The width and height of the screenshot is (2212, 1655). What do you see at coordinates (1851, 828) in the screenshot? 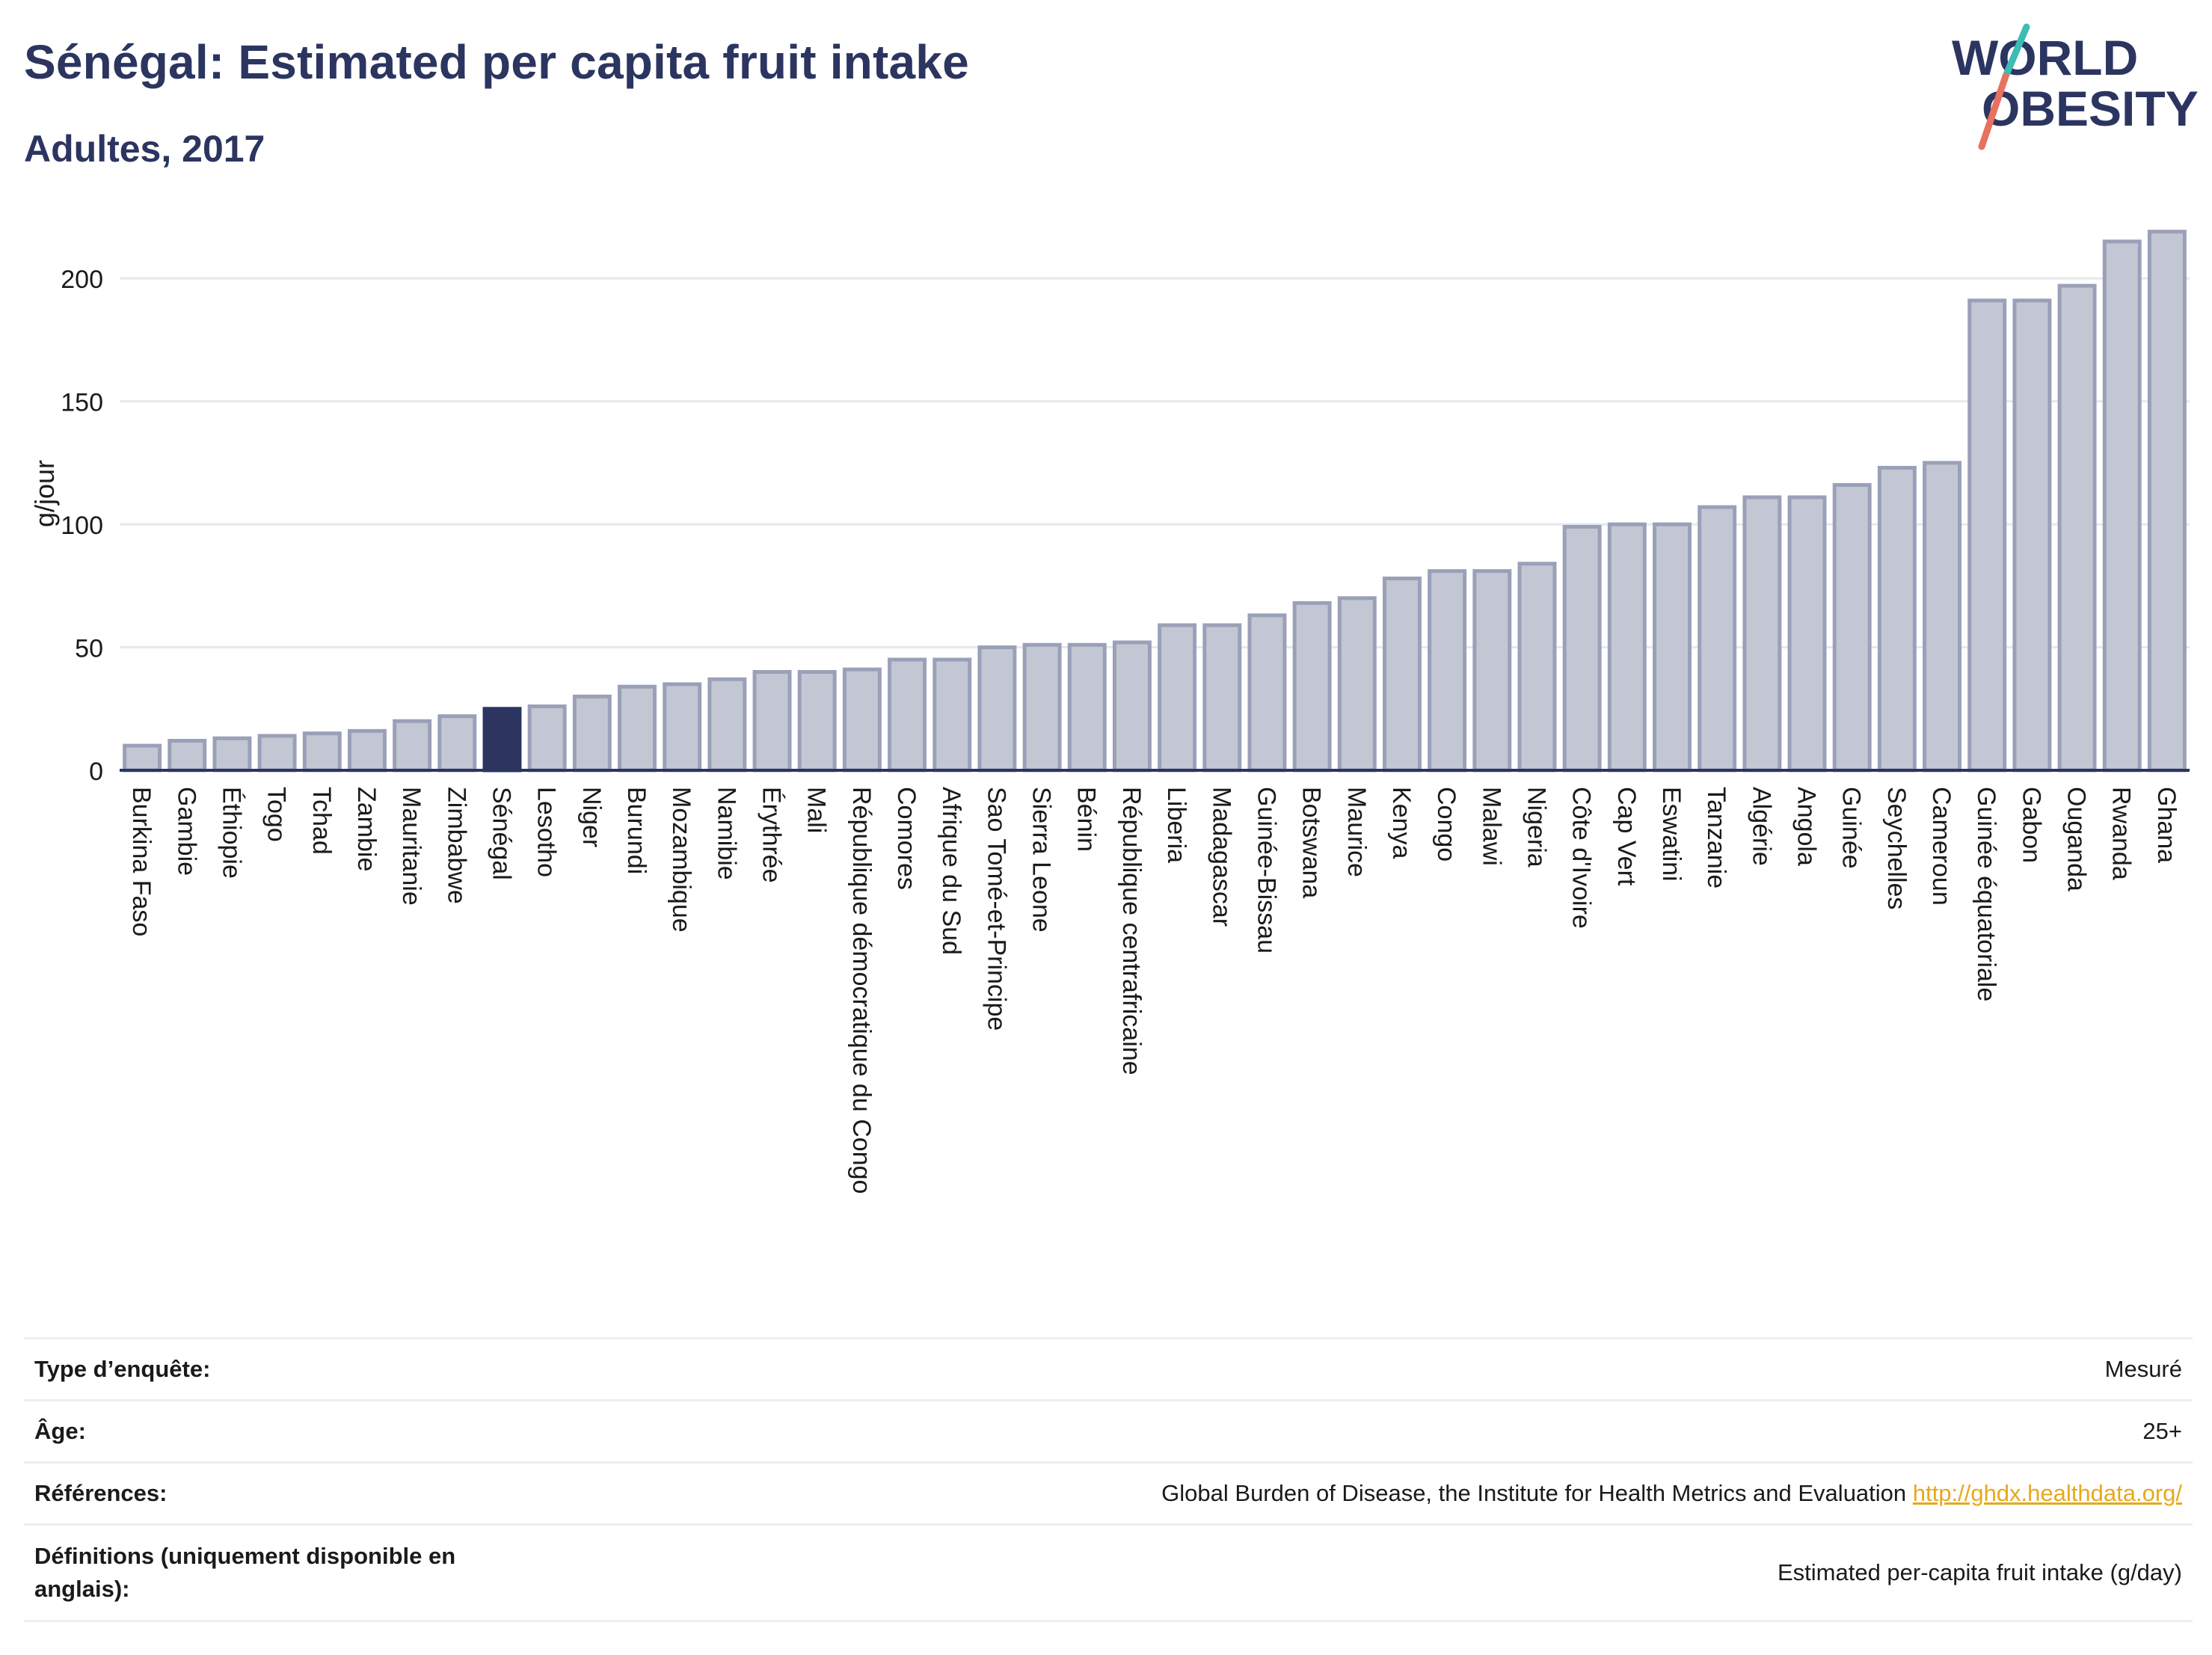
I see `x-tick-label: Guinée` at bounding box center [1851, 828].